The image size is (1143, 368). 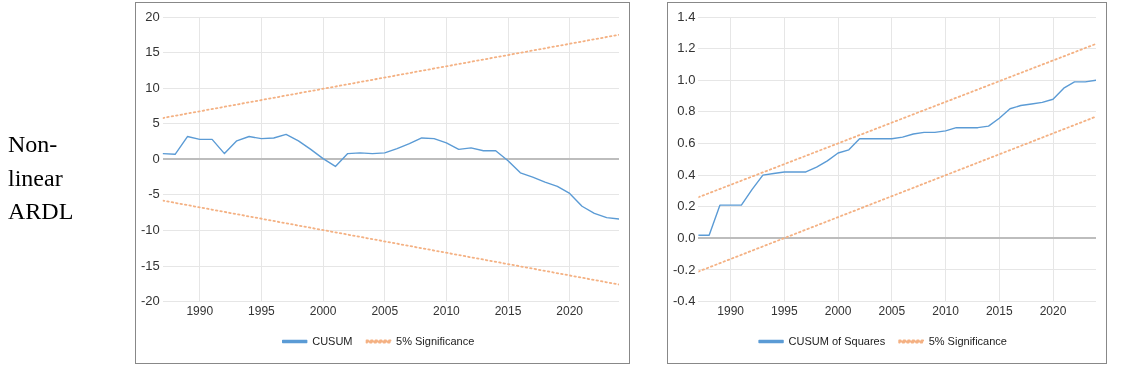 What do you see at coordinates (686, 16) in the screenshot?
I see `y-tick-label: 1.4` at bounding box center [686, 16].